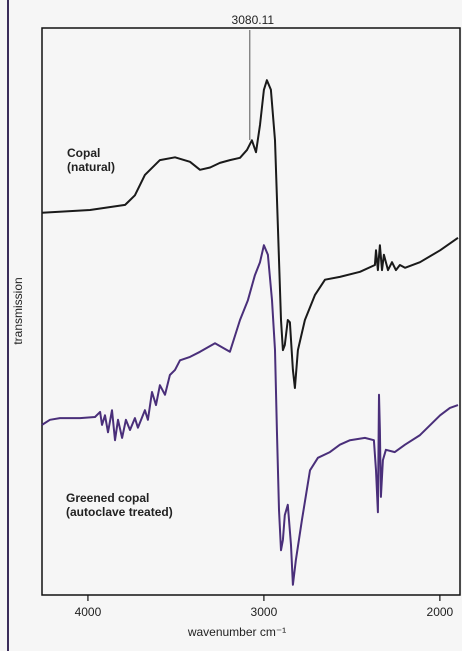 The image size is (462, 651). What do you see at coordinates (88, 612) in the screenshot?
I see `x-tick-label: 4000` at bounding box center [88, 612].